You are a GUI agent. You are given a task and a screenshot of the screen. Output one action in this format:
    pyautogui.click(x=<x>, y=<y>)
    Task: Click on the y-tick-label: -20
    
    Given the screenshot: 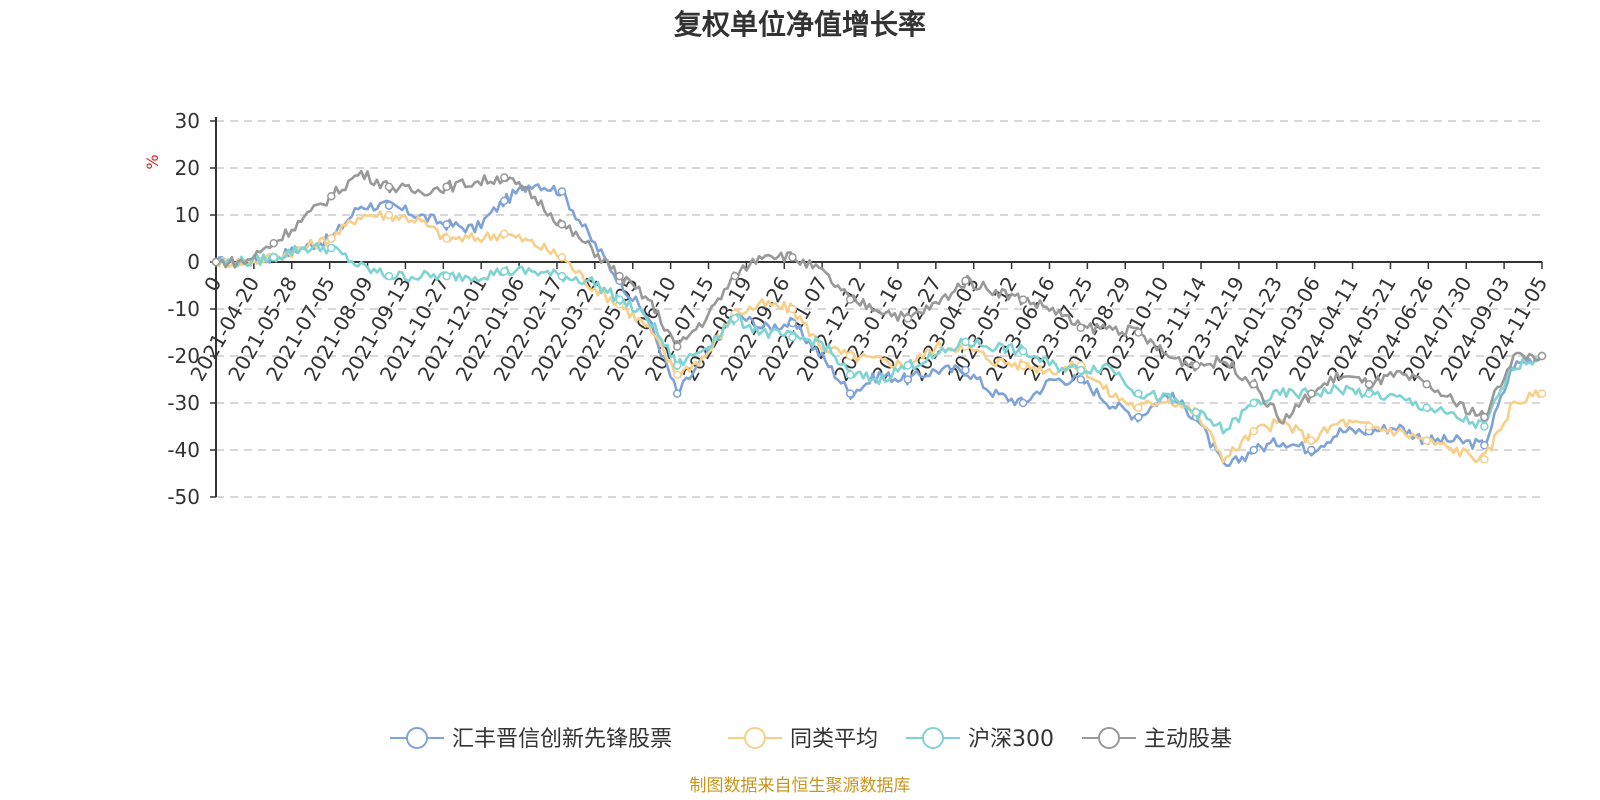 What is the action you would take?
    pyautogui.click(x=183, y=356)
    